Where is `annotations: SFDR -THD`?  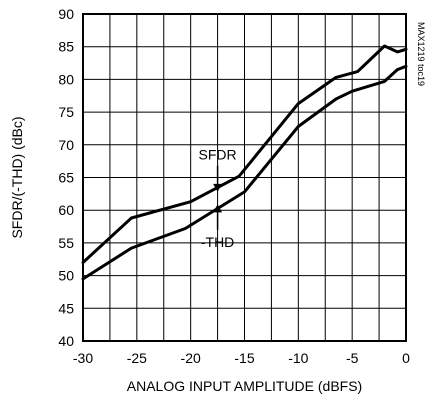 annotations: SFDR -THD is located at coordinates (218, 198).